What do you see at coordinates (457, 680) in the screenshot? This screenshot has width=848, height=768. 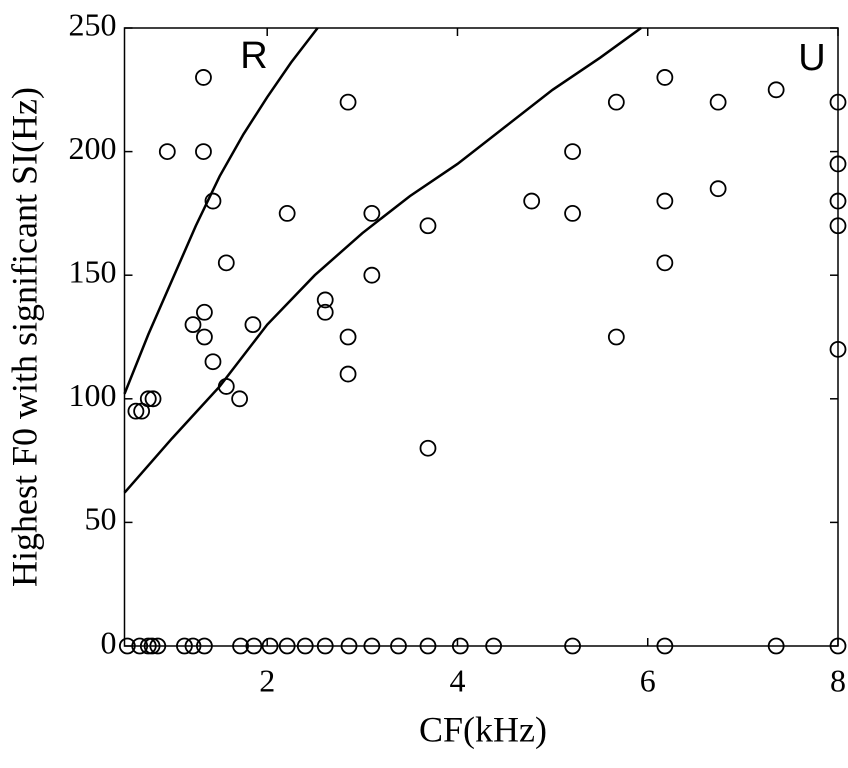 I see `x-tick-label: 4` at bounding box center [457, 680].